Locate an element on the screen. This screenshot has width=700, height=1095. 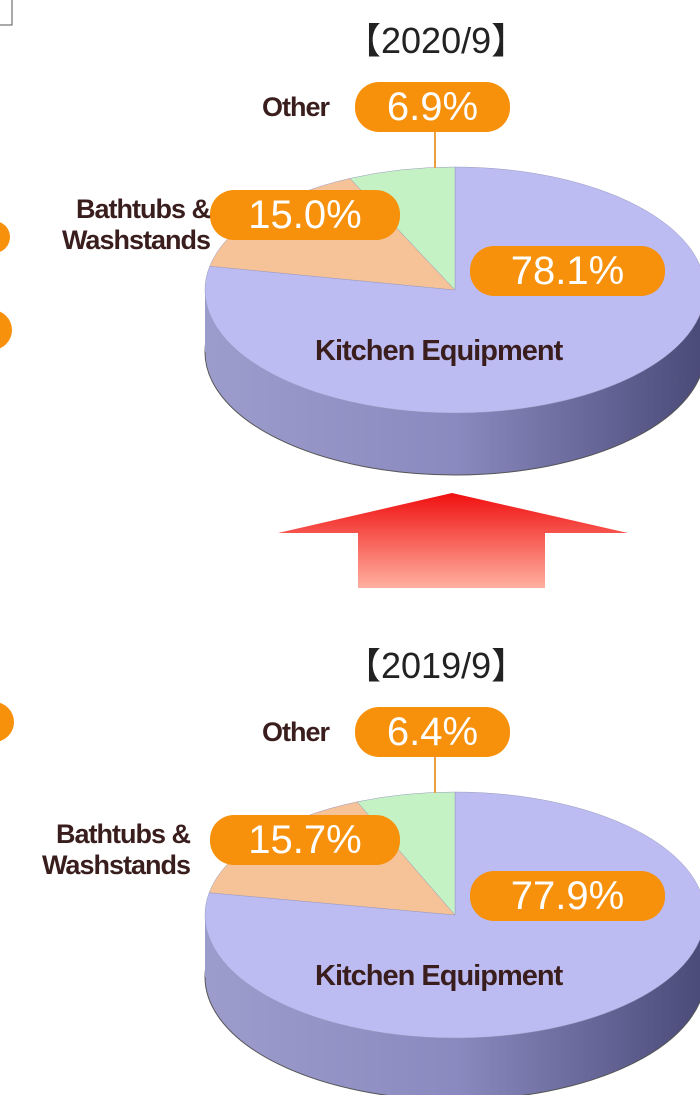
value-label: 15.7% is located at coordinates (305, 840).